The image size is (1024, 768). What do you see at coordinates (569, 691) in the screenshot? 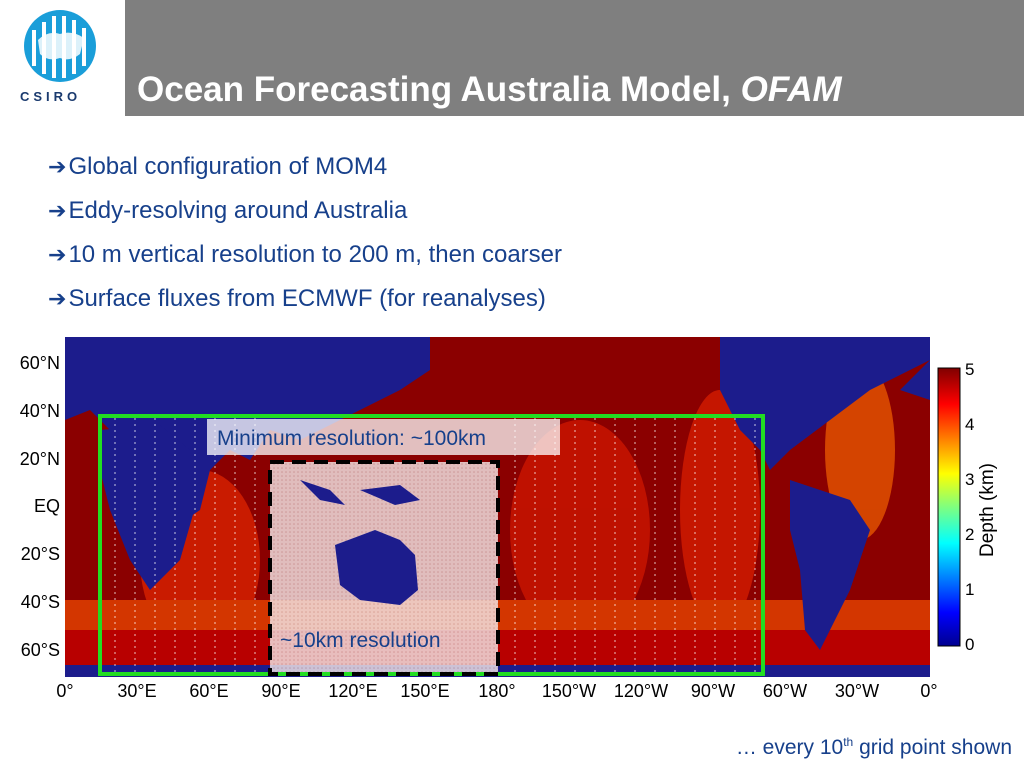
I see `lon-tick-label: 150°W` at bounding box center [569, 691].